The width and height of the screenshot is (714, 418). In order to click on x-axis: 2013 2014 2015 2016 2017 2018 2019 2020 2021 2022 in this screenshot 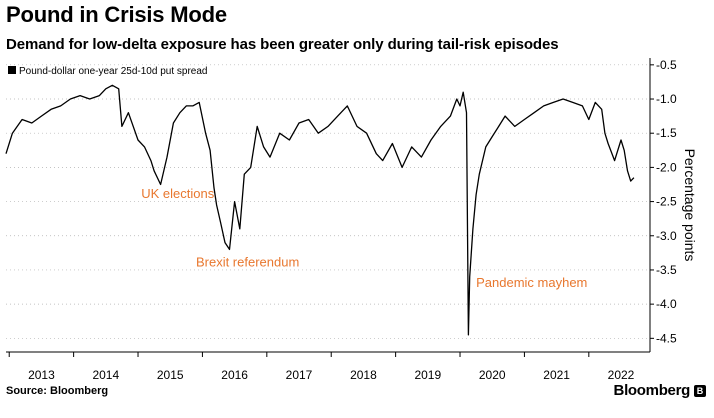, I will do `click(328, 366)`.